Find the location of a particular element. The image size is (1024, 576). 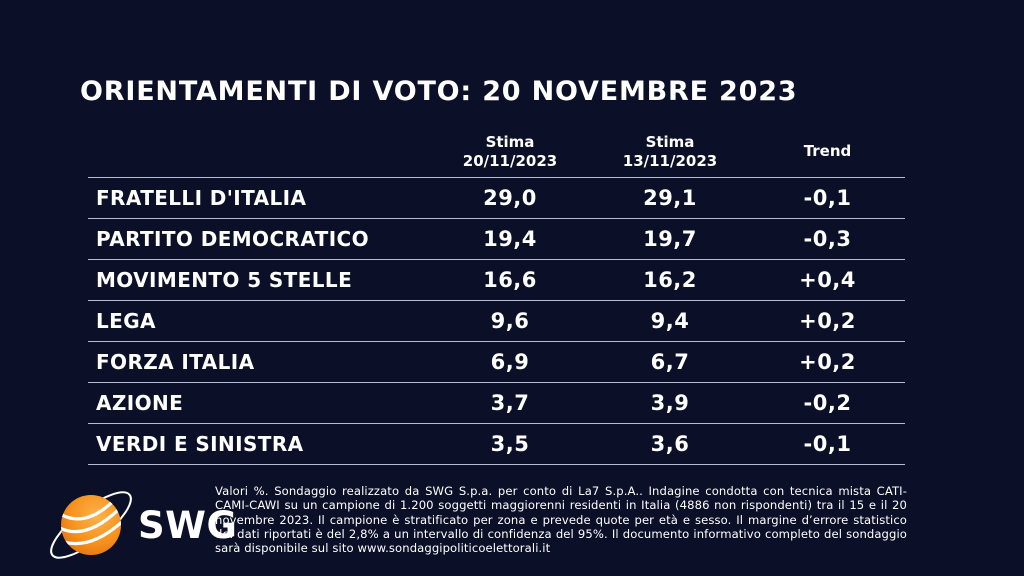

stima-20-11-value: 29,0 is located at coordinates (510, 198).